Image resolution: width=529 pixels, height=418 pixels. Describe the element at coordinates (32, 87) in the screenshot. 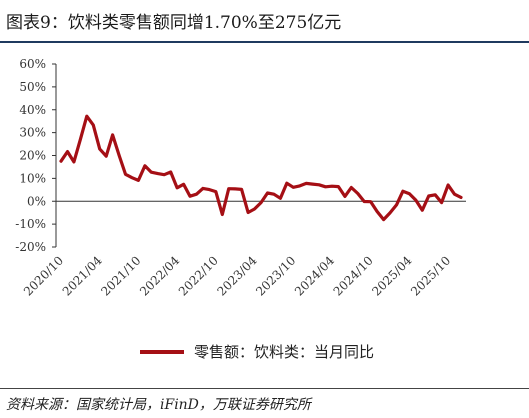

I see `y-tick-label: 50%` at that location.